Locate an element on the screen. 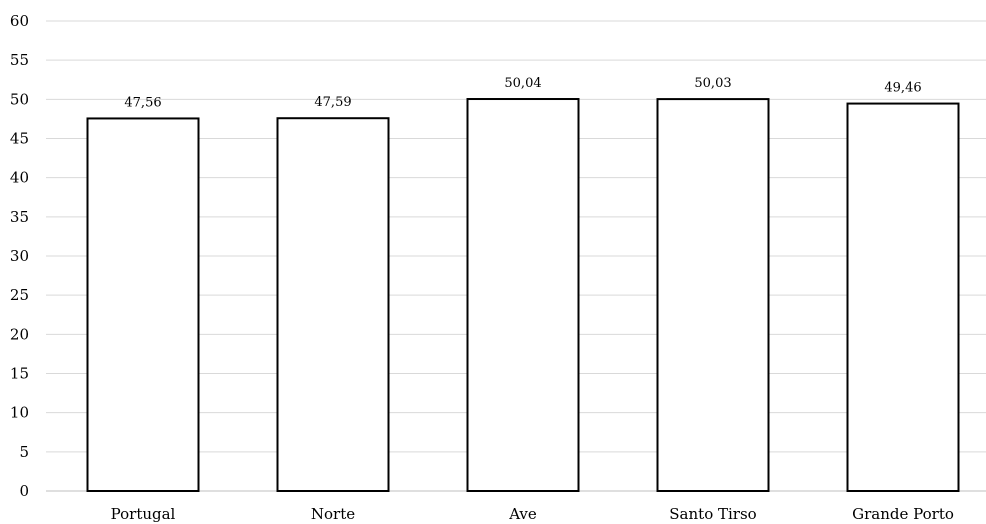  x-tick-label: Portugal is located at coordinates (143, 514).